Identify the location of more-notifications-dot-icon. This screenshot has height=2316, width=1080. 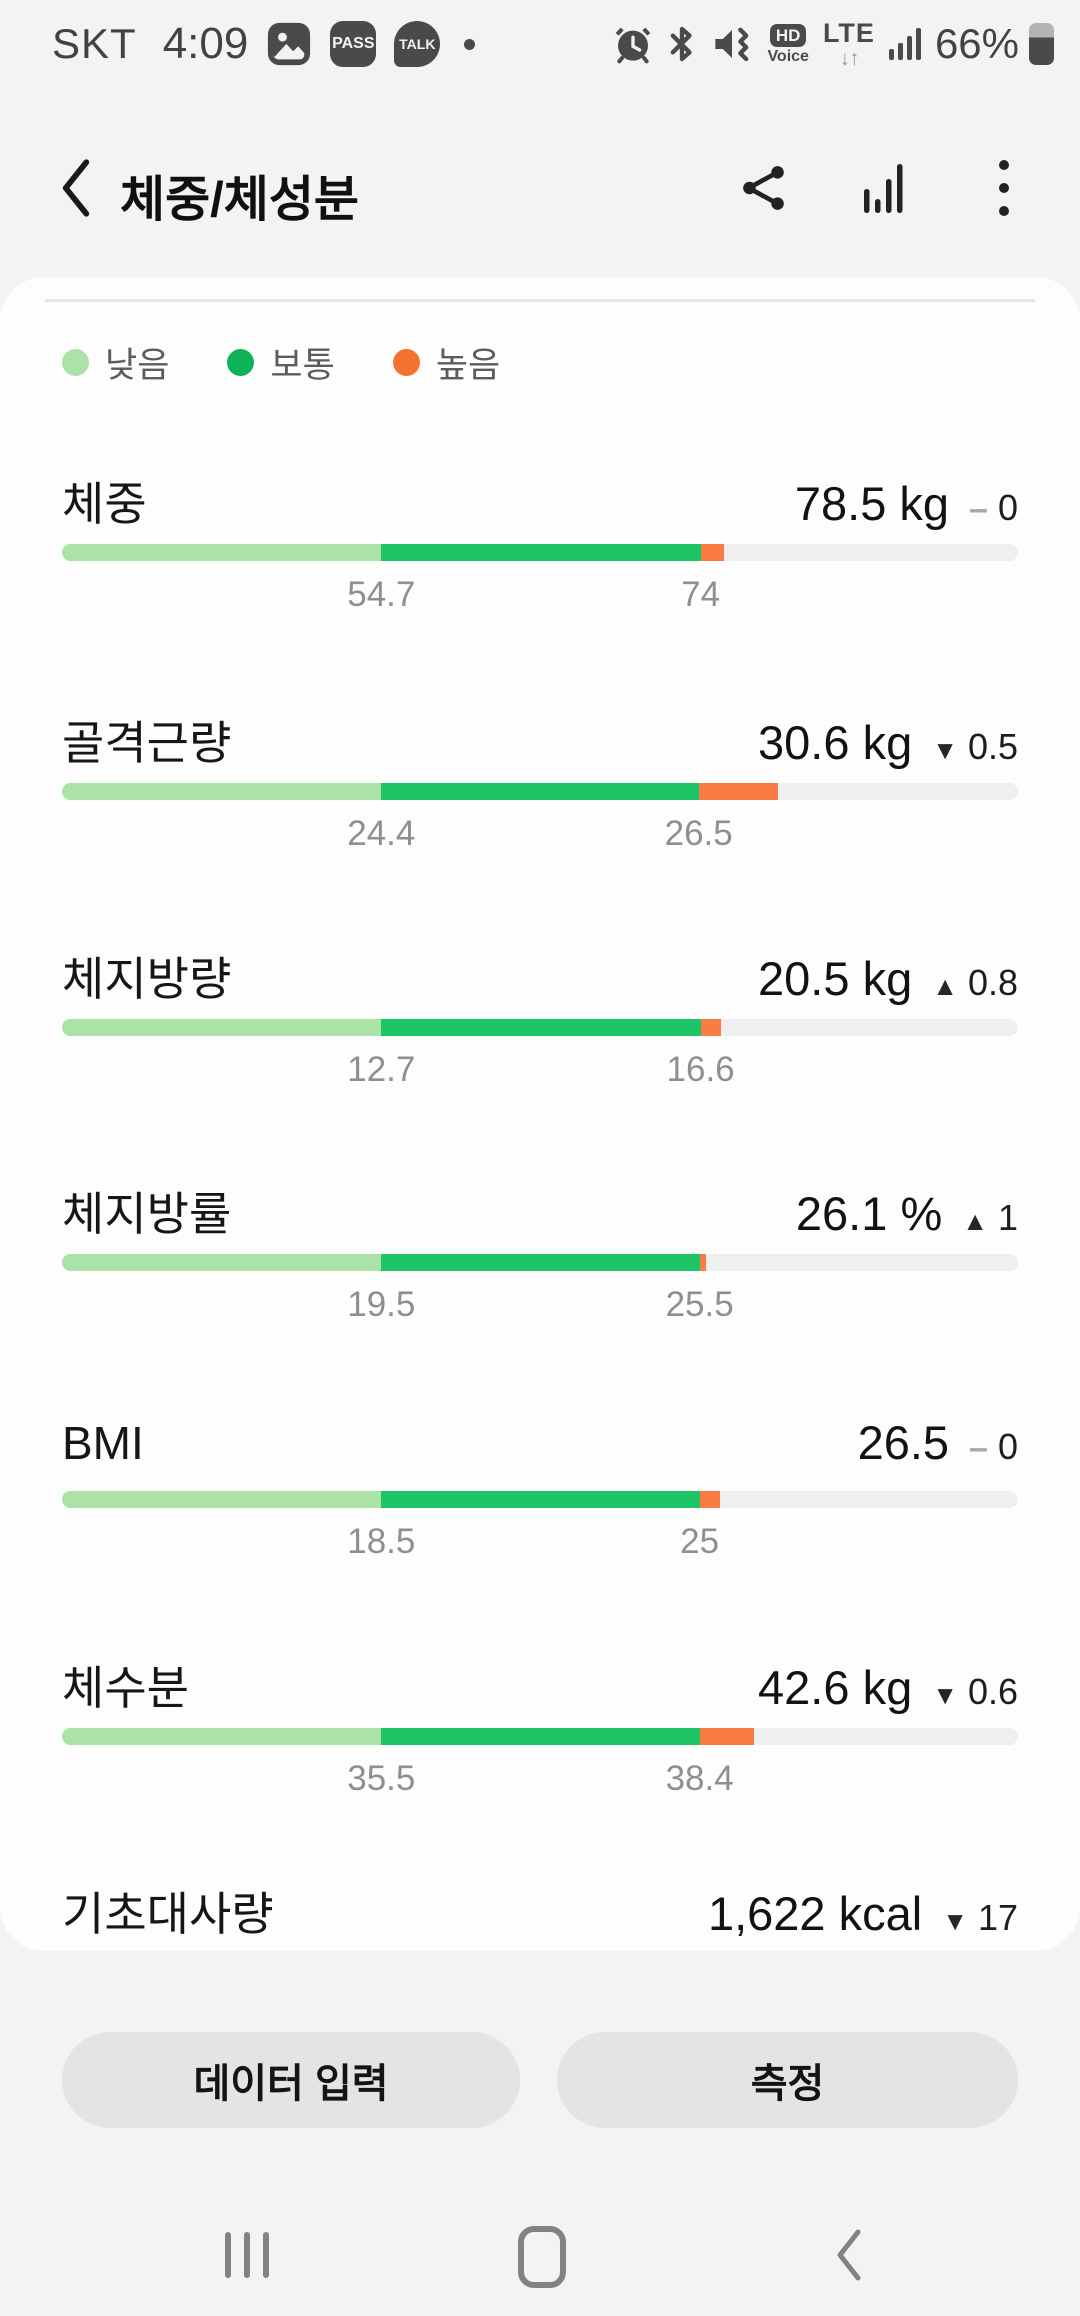
(470, 44).